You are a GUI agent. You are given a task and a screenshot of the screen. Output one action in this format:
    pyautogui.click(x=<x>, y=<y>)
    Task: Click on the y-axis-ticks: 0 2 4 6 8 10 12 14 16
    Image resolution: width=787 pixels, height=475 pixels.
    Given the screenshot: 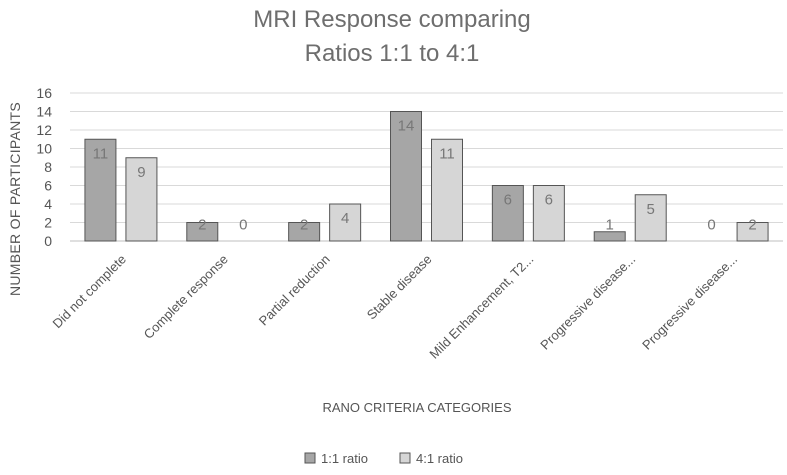 What is the action you would take?
    pyautogui.click(x=44, y=167)
    